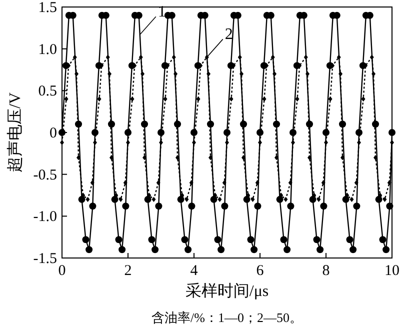  What do you see at coordinates (227, 317) in the screenshot?
I see `text: 含油率/%：1—0；2—50。` at bounding box center [227, 317].